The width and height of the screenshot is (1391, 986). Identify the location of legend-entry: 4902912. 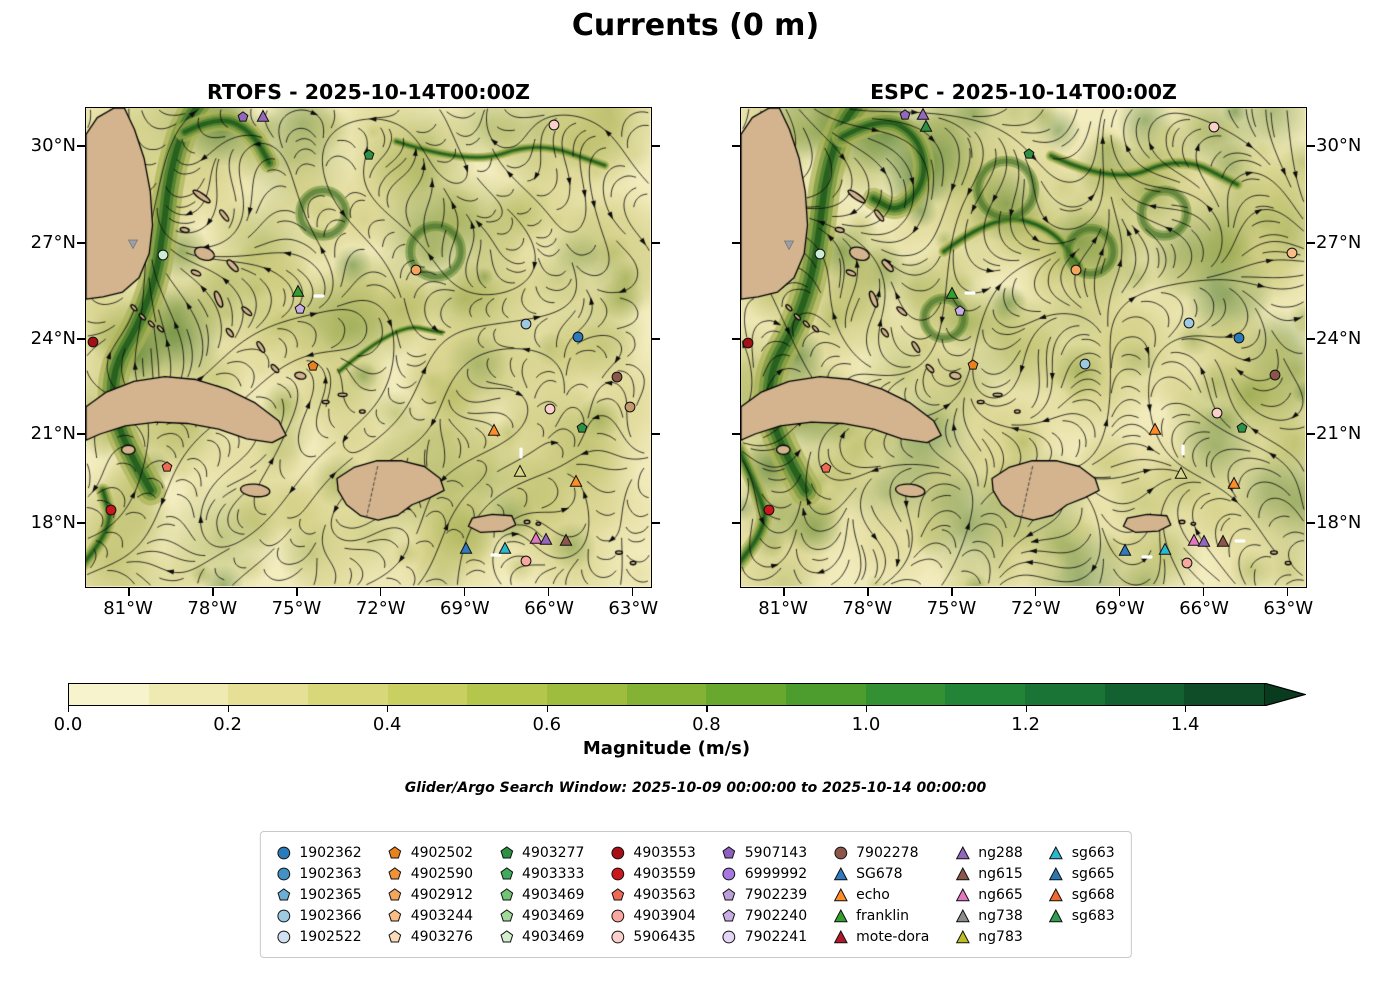
(430, 894).